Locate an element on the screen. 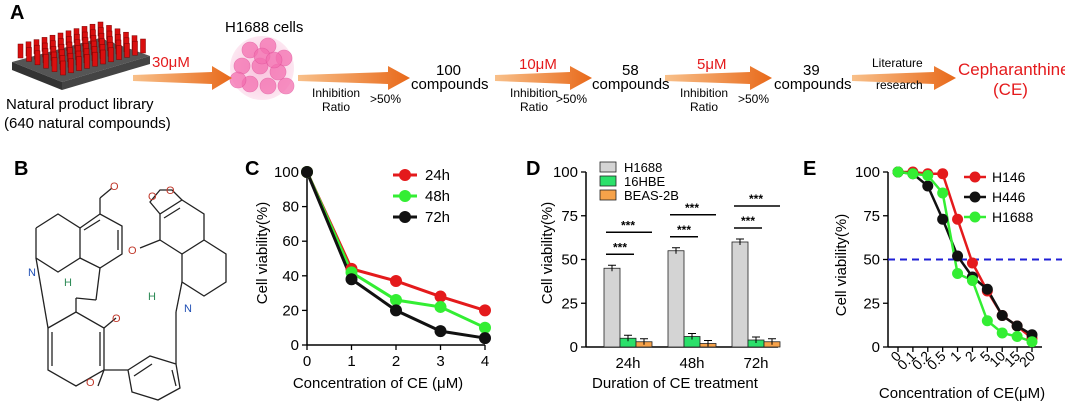 The width and height of the screenshot is (1065, 403). compounds-2: compounds is located at coordinates (631, 84).